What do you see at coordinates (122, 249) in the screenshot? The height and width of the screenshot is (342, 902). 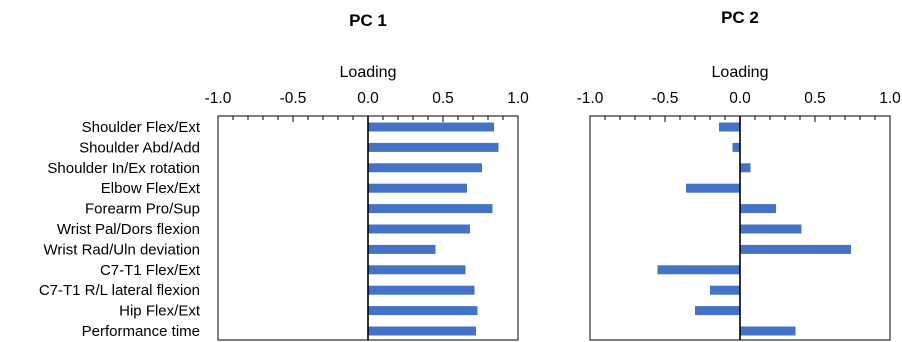 I see `category-label: Wrist Rad/Uln deviation` at bounding box center [122, 249].